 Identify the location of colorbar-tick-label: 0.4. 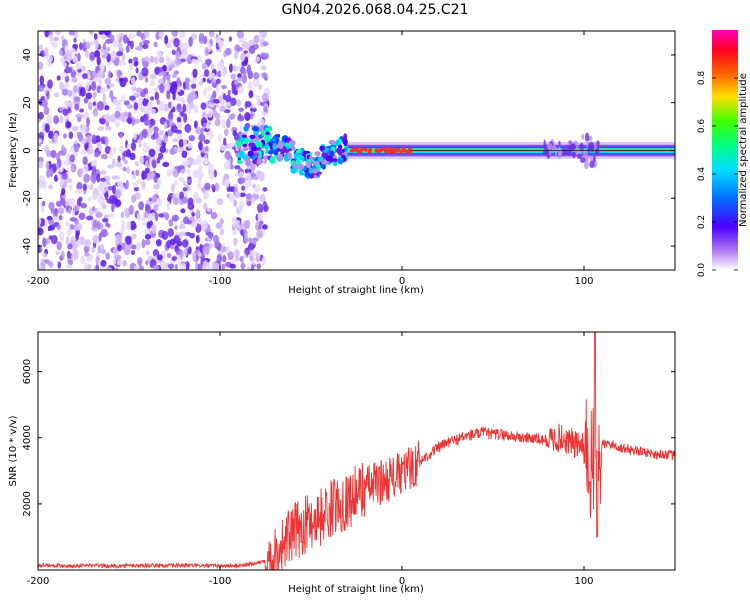
(702, 174).